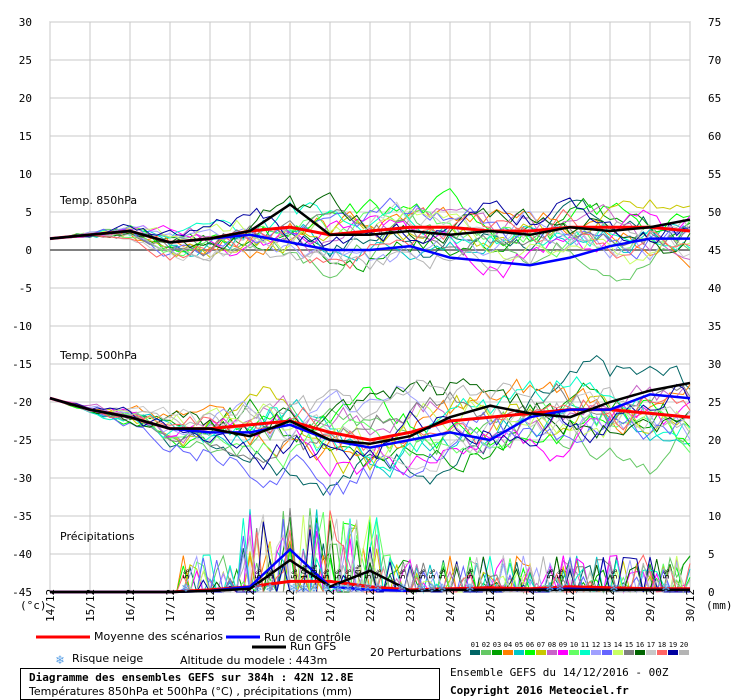 The width and height of the screenshot is (740, 700). I want to click on x-tick-label: 27/12, so click(570, 605).